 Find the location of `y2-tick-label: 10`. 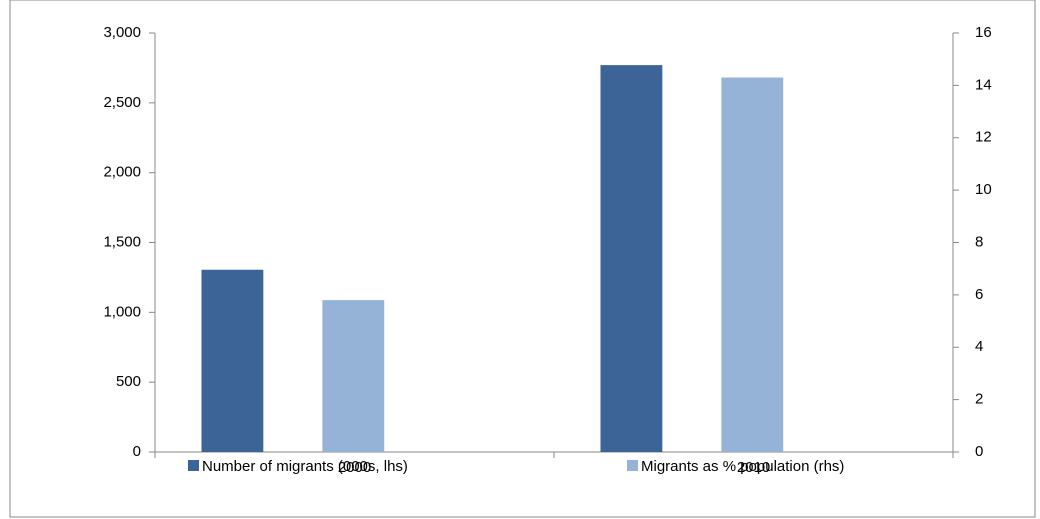

y2-tick-label: 10 is located at coordinates (983, 189).